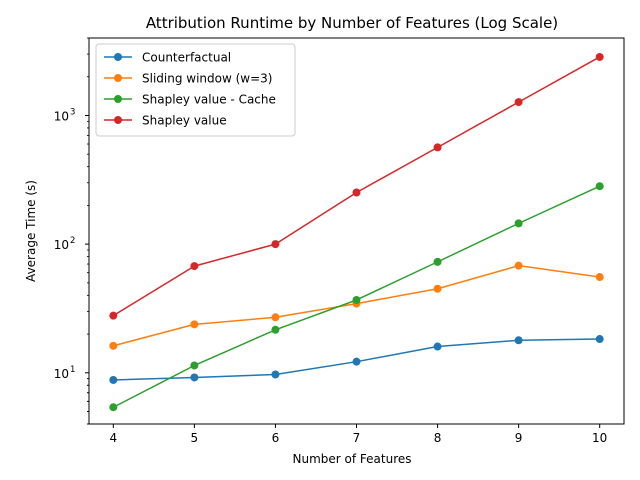  What do you see at coordinates (72, 112) in the screenshot?
I see `y-tick-exp-2: 3` at bounding box center [72, 112].